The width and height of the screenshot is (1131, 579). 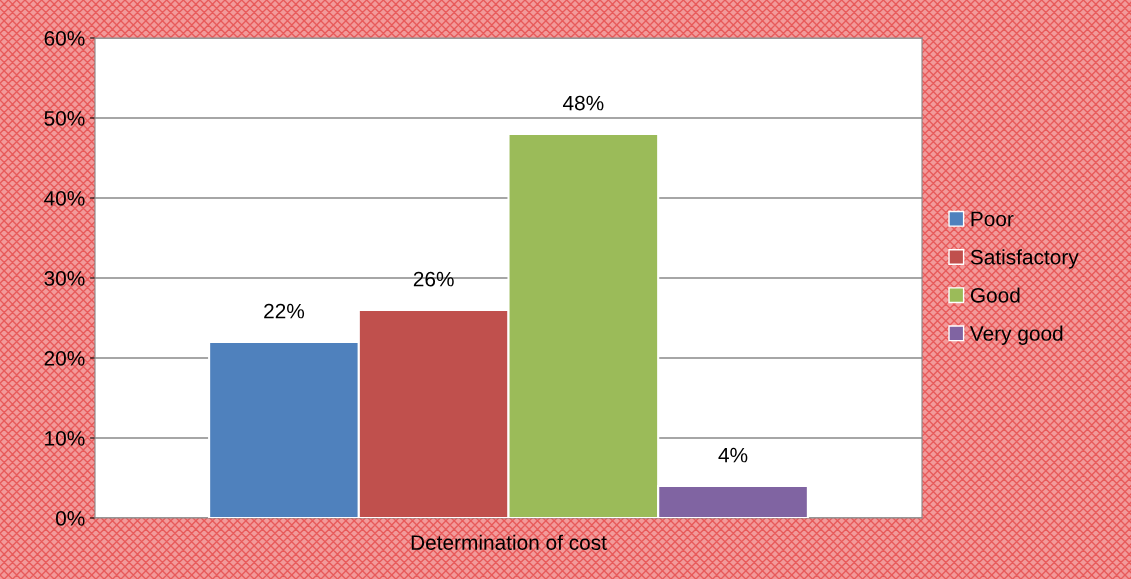 What do you see at coordinates (1016, 335) in the screenshot?
I see `legend-label: Very good` at bounding box center [1016, 335].